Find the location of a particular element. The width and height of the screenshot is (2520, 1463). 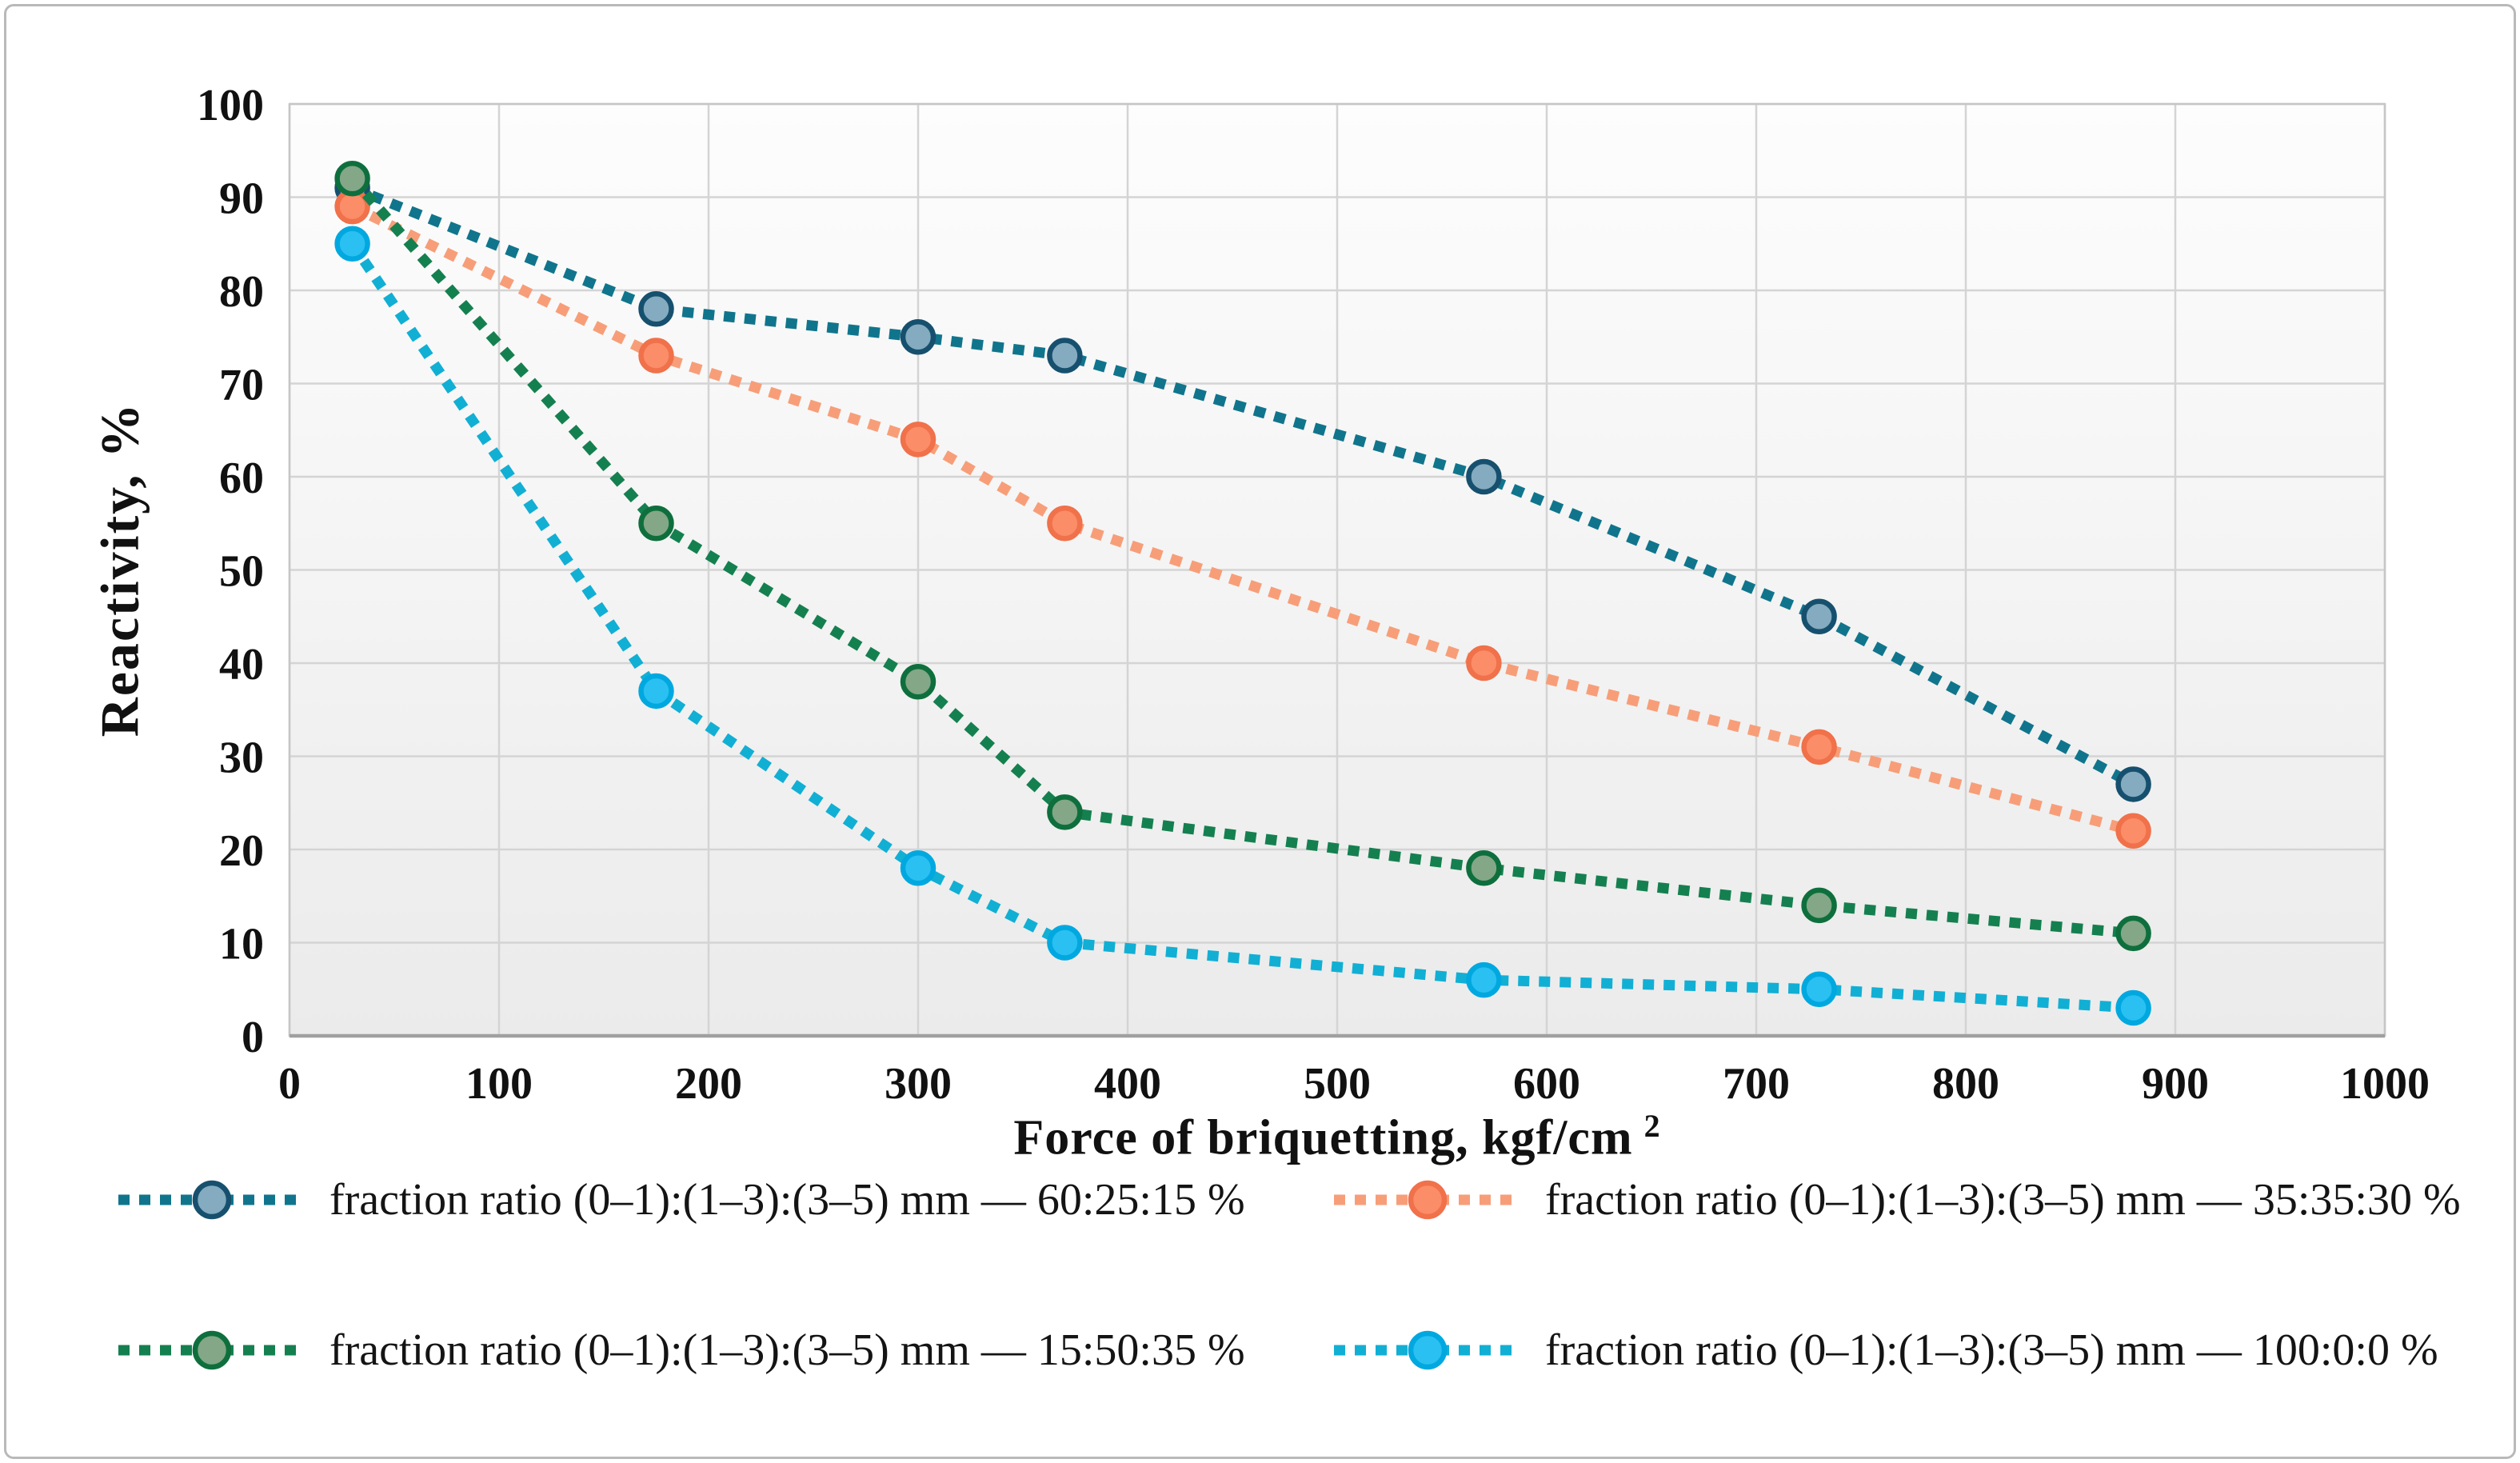

x-tick-label: 900 is located at coordinates (2176, 1084).